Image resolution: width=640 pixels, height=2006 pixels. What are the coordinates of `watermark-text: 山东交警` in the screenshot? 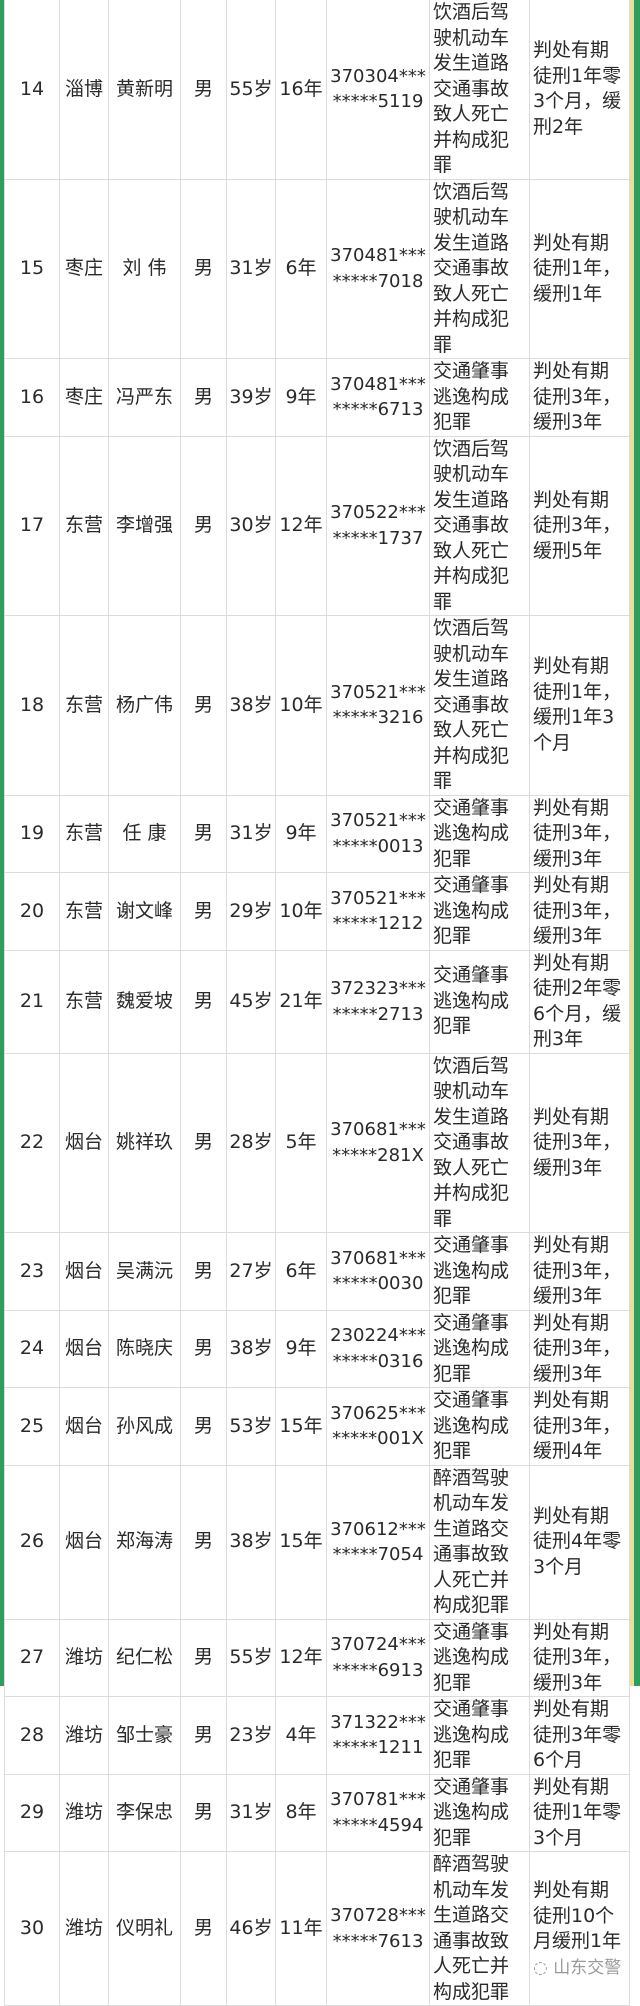 It's located at (587, 1967).